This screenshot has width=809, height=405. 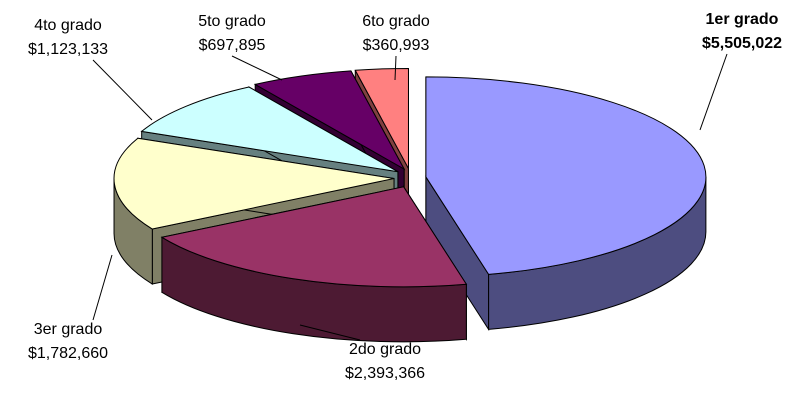 I want to click on slice-label: 6to grado, so click(x=396, y=21).